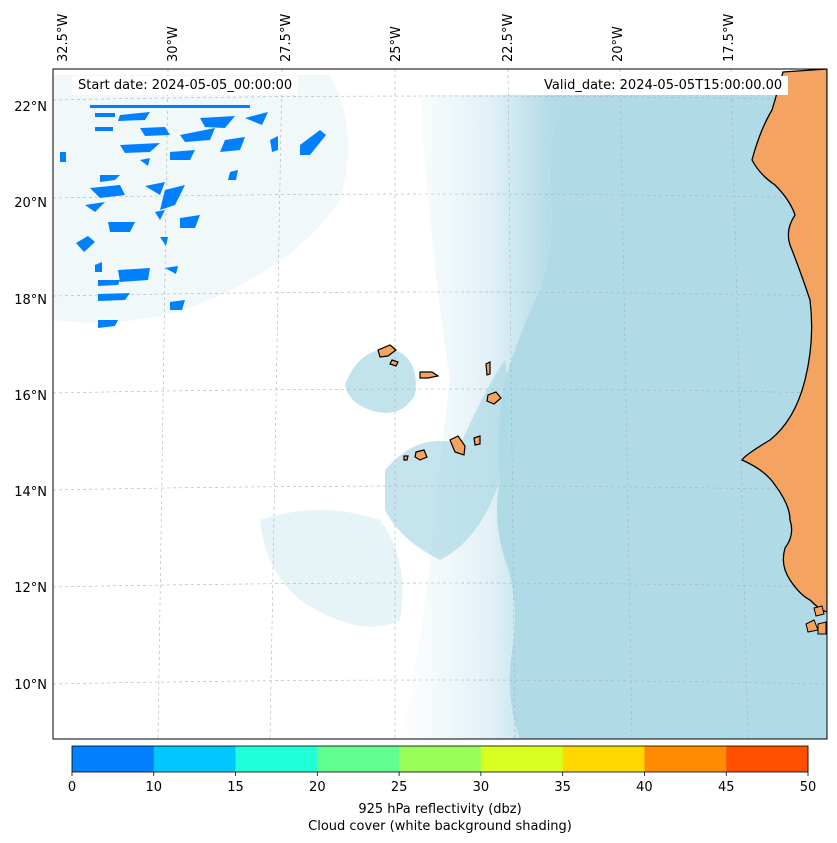 This screenshot has width=837, height=843. What do you see at coordinates (394, 363) in the screenshot?
I see `island-sao-vicente` at bounding box center [394, 363].